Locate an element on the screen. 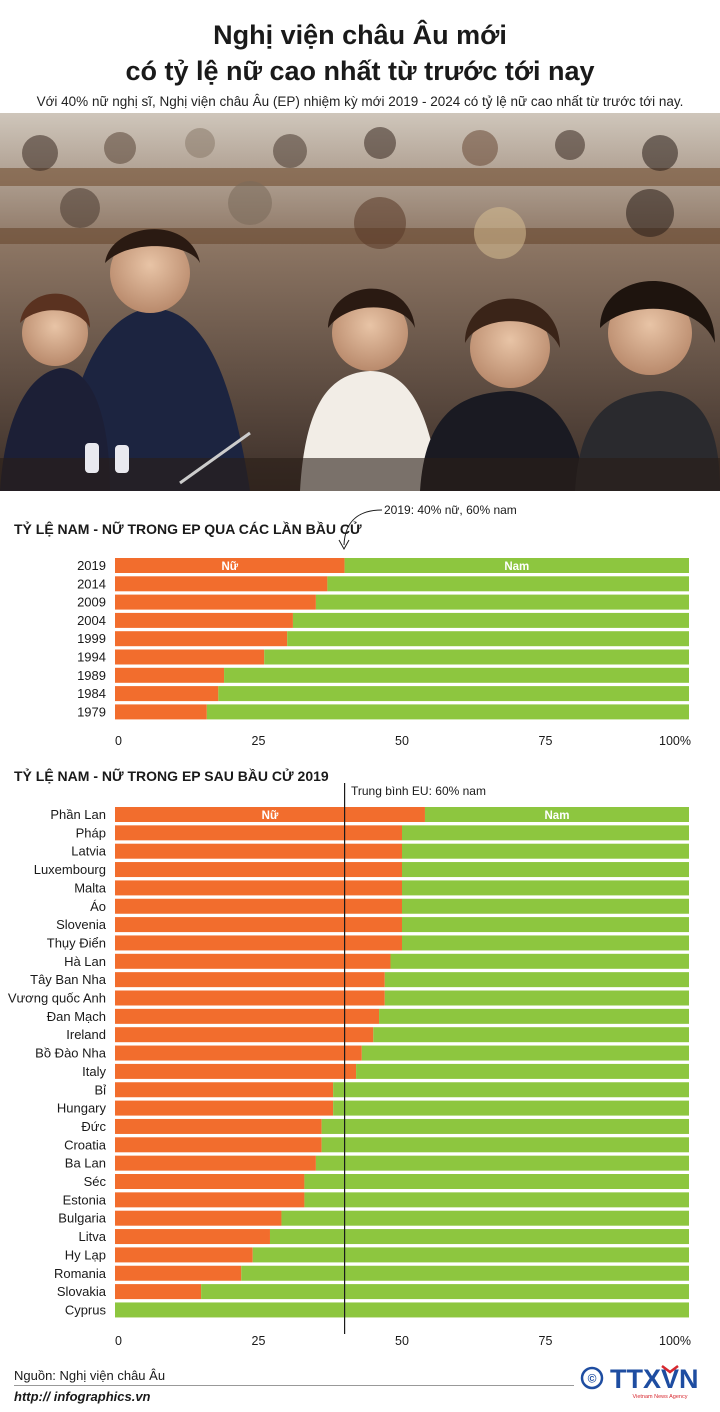 The height and width of the screenshot is (1412, 720). category-label-1-13: Bồ Đào Nha is located at coordinates (71, 1053).